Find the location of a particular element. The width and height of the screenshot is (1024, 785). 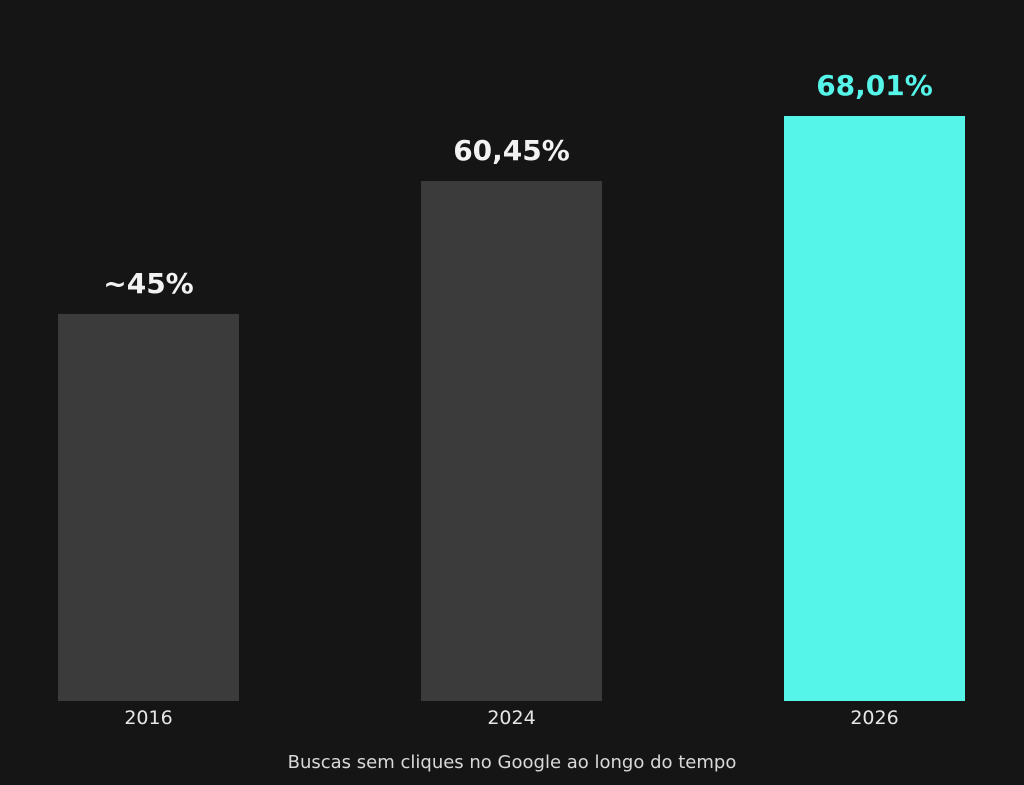

value-label-2016: ~45% is located at coordinates (148, 283).